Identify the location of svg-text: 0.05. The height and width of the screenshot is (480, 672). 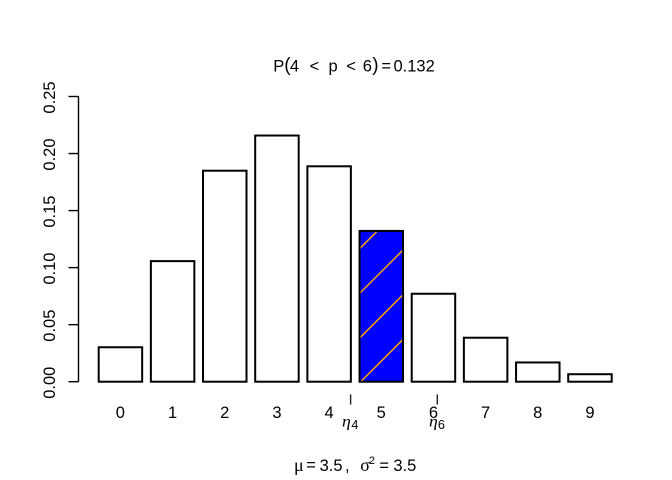
(50, 326).